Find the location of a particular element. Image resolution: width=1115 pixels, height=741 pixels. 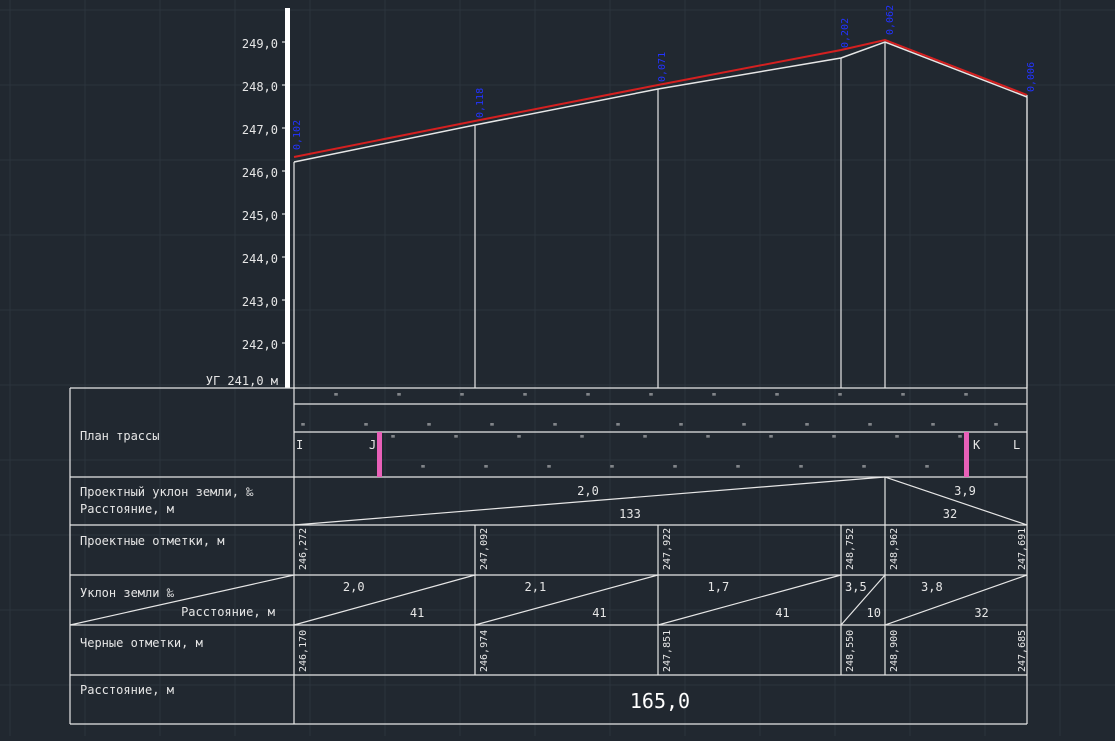

design-slope-label: Проектный уклон земли, ‰ is located at coordinates (167, 492).